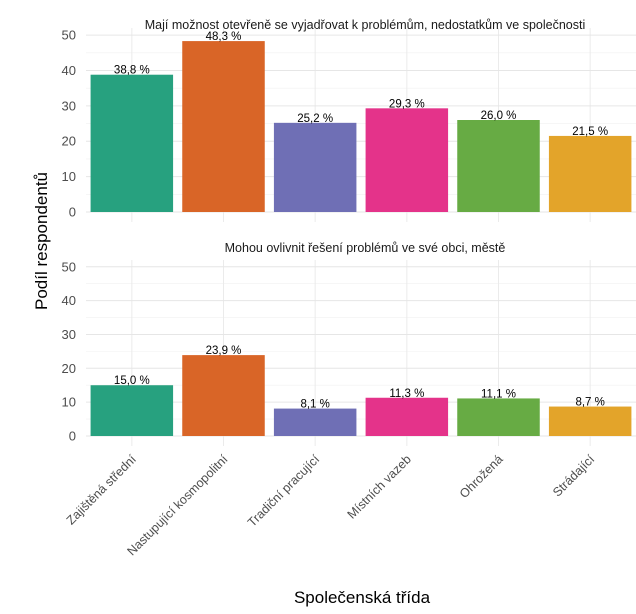  What do you see at coordinates (177, 505) in the screenshot?
I see `x-tick-label: Nastupující kosmopolitní` at bounding box center [177, 505].